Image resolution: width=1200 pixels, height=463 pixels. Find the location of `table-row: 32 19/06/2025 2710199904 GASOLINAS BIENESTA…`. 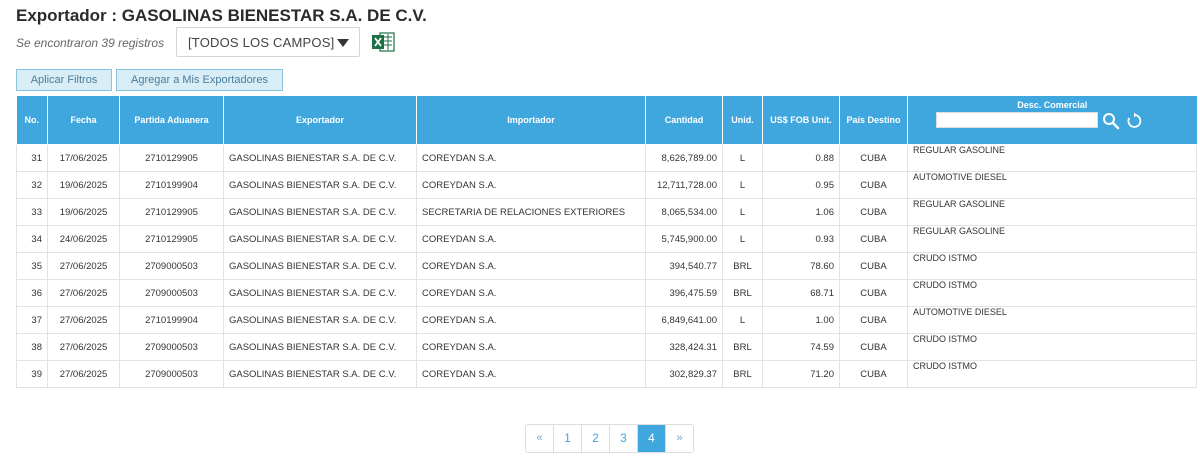

table-row: 32 19/06/2025 2710199904 GASOLINAS BIENESTA… is located at coordinates (606, 185).